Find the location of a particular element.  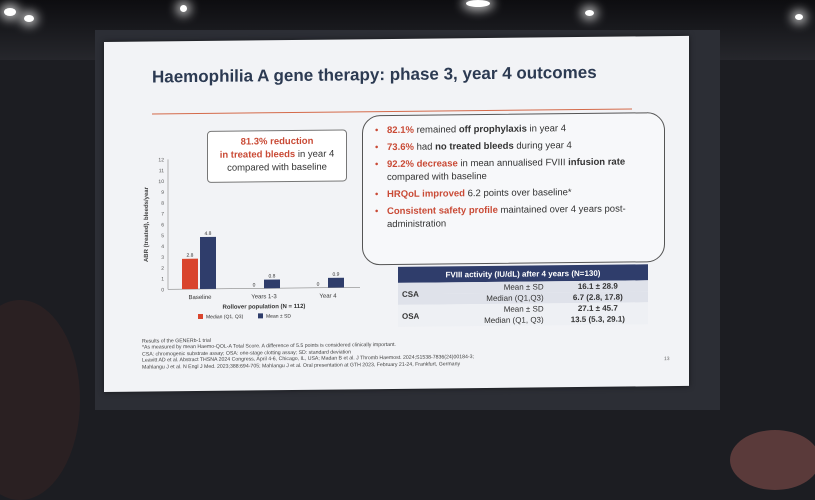

stat-value-text: 13.5 (5.3, 29.1) is located at coordinates (598, 320).